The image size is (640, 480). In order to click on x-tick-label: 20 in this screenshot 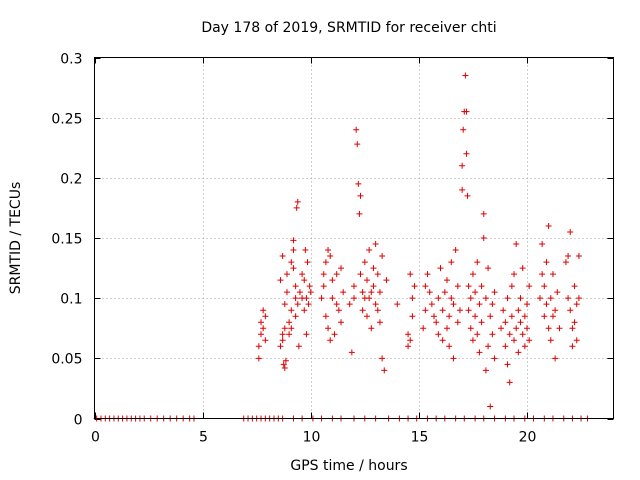, I will do `click(528, 438)`.